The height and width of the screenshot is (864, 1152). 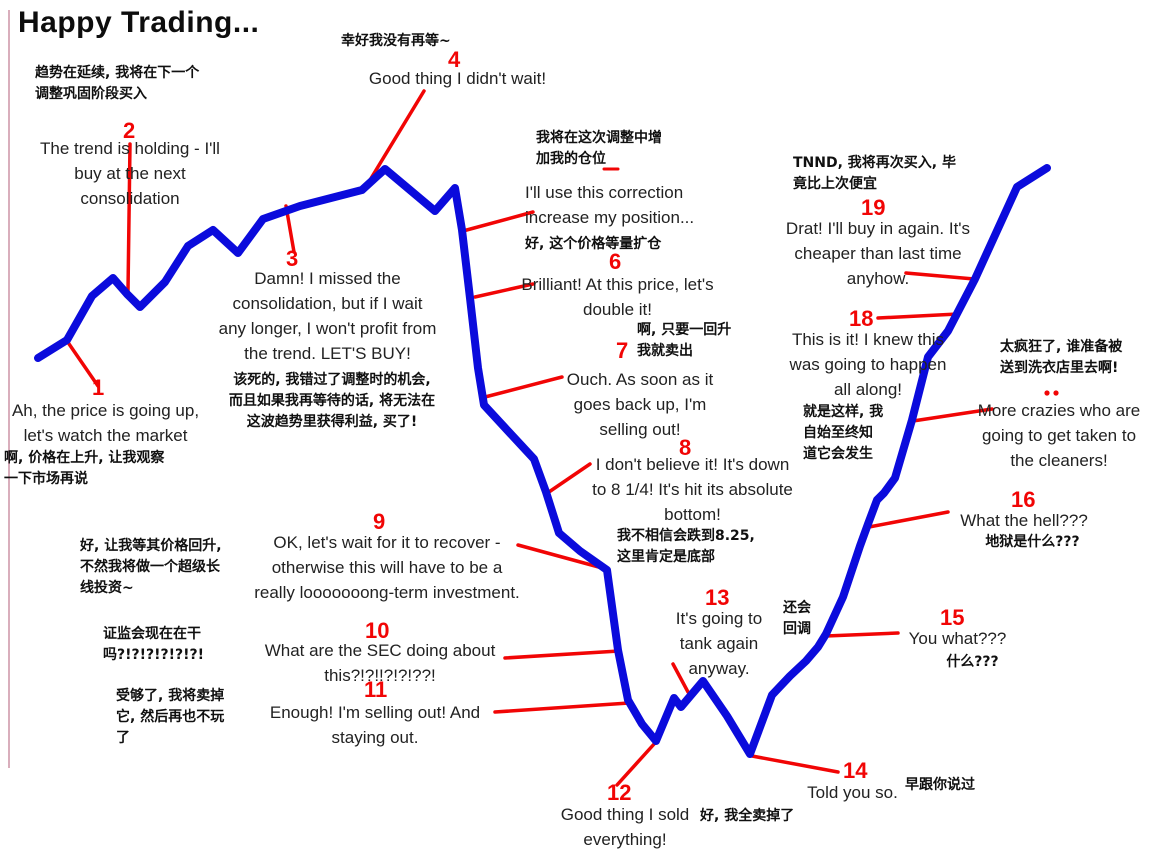 I want to click on callout-16-text-en-0: What the hell???, so click(x=1024, y=520).